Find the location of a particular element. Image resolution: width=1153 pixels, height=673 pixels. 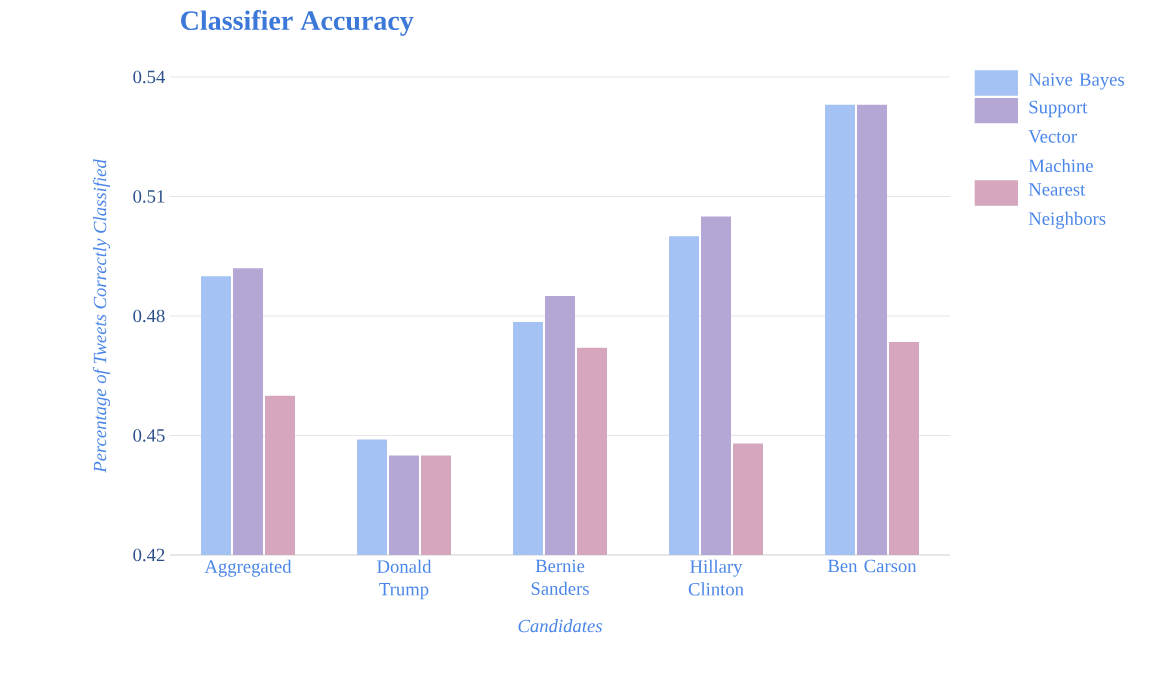

legend-label: Support Vector Machine is located at coordinates (1060, 136).